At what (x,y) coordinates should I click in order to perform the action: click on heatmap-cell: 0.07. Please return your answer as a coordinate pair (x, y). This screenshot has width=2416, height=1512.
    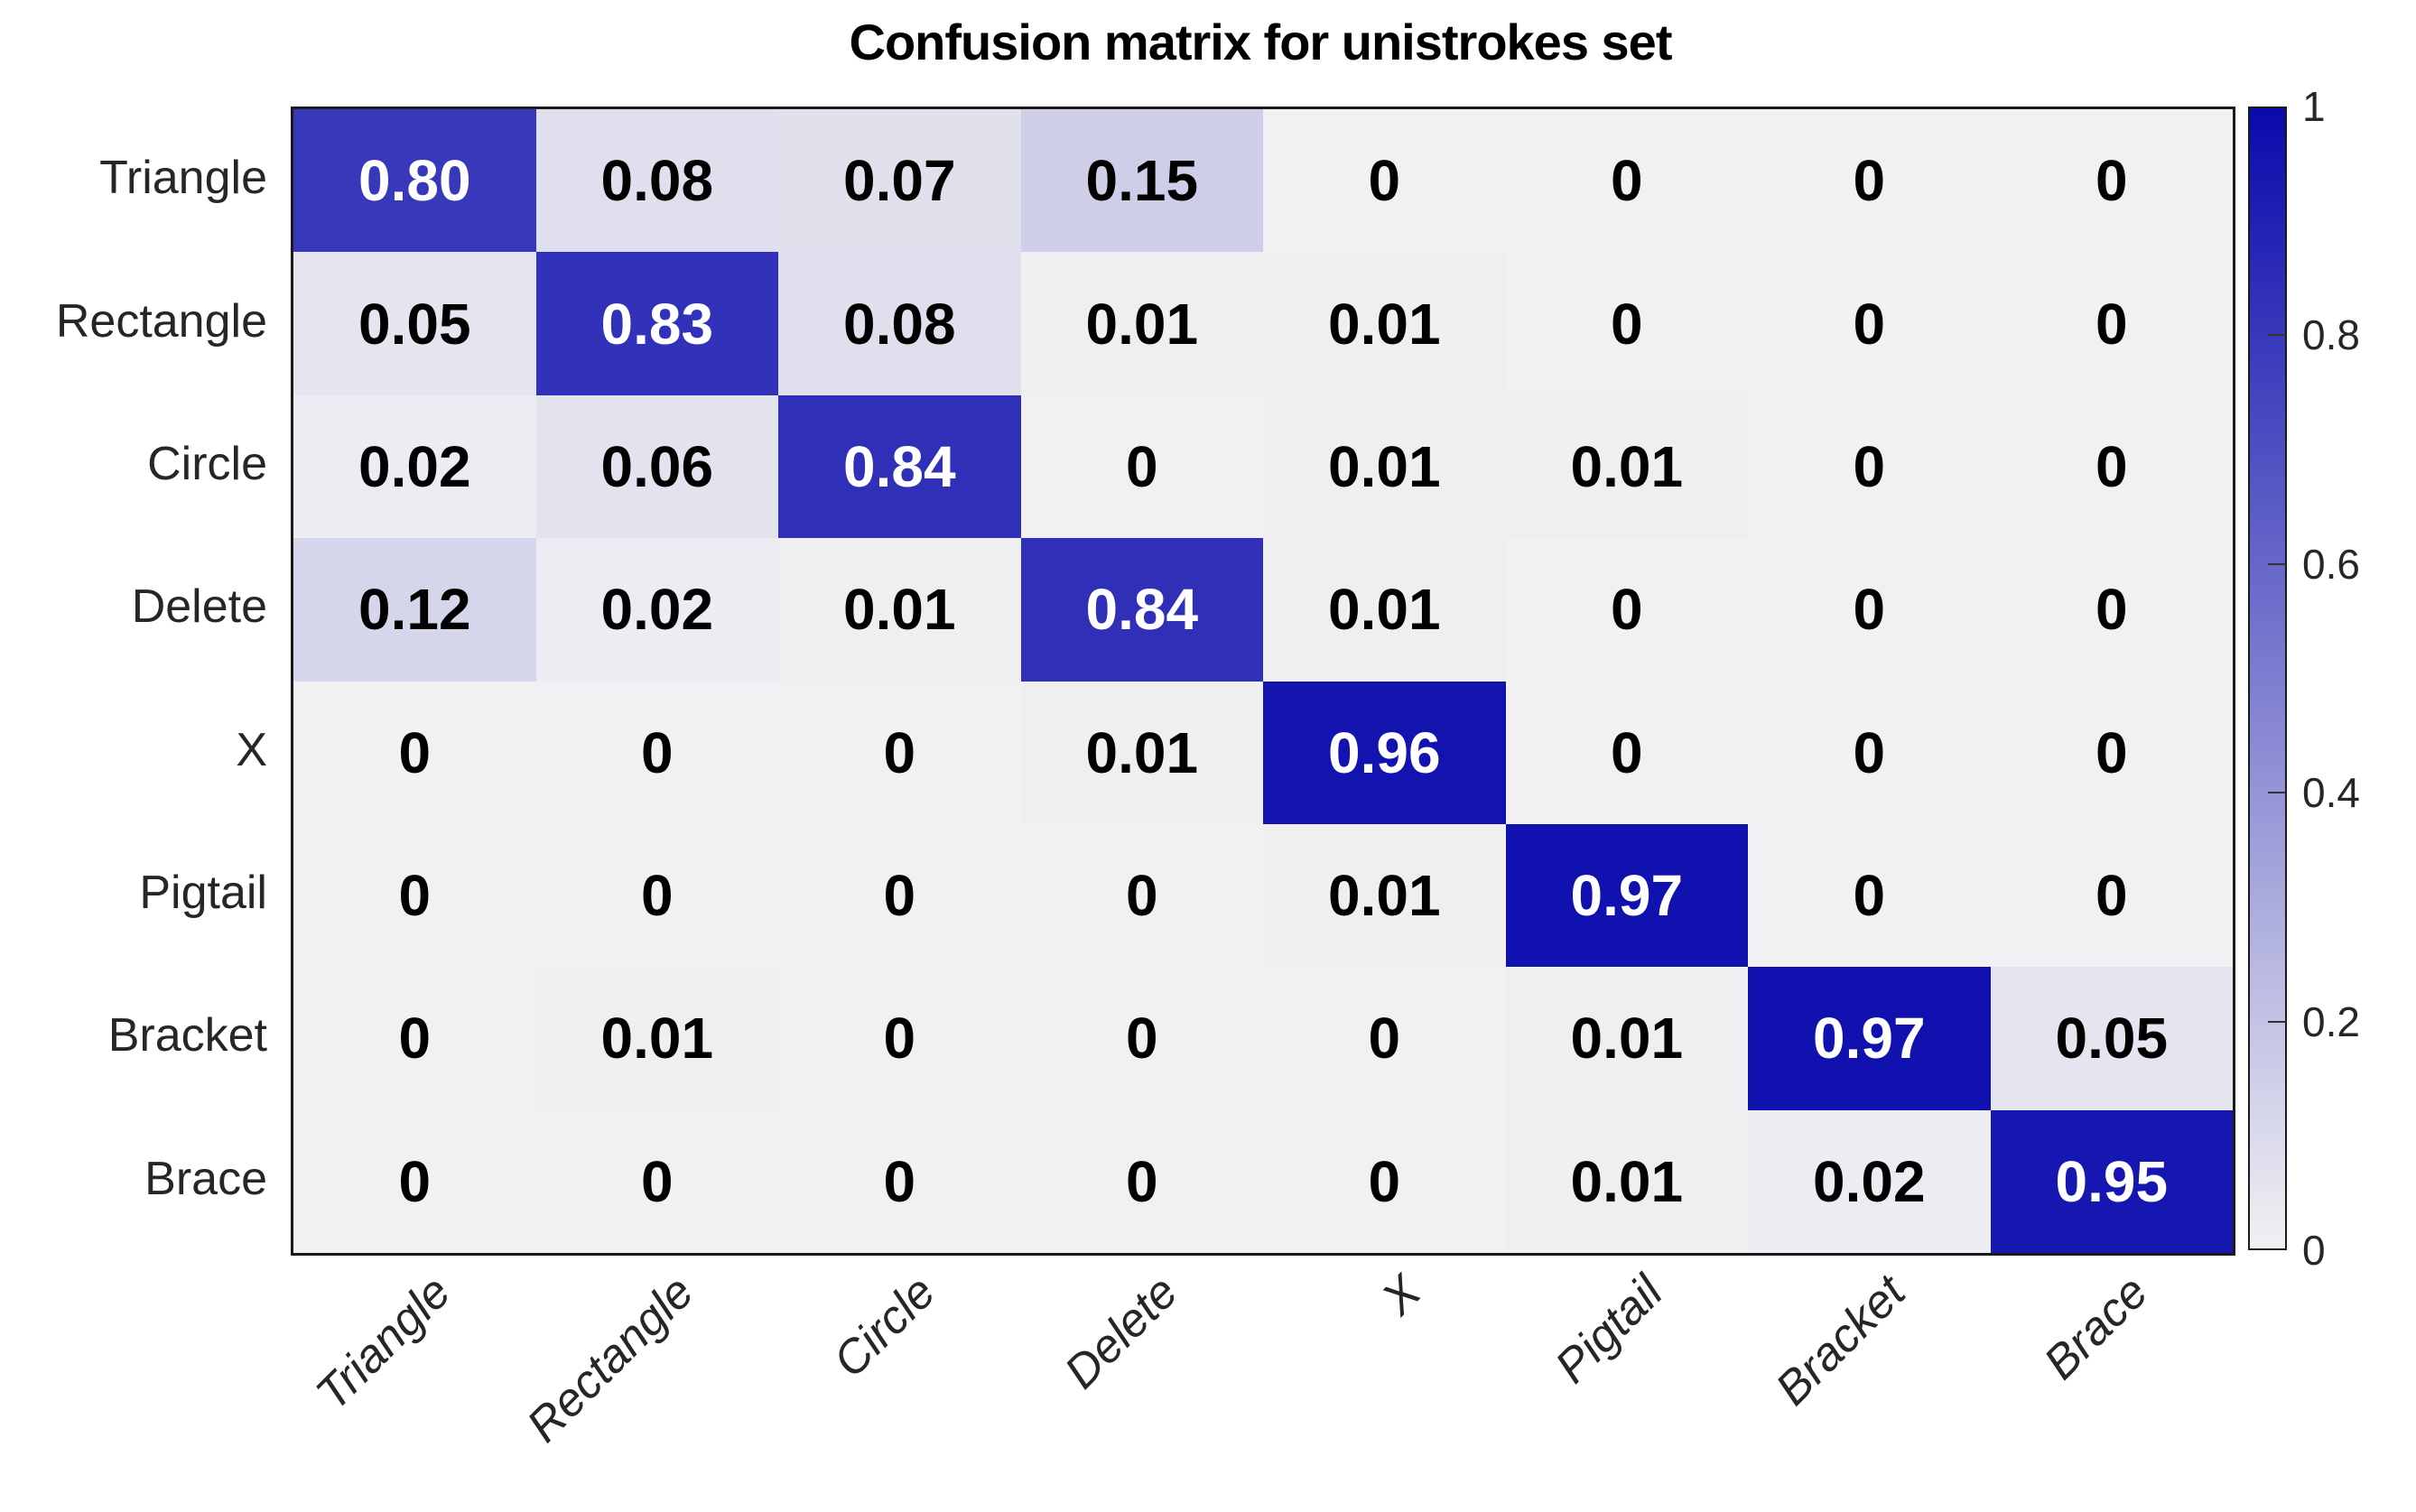
    Looking at the image, I should click on (899, 181).